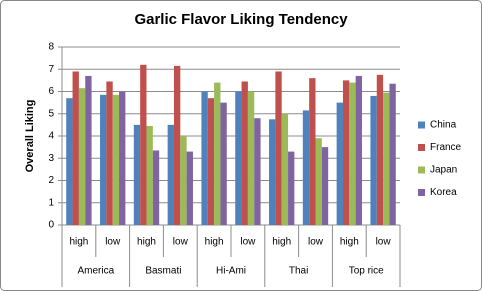  I want to click on y-tick-label: 7, so click(51, 69).